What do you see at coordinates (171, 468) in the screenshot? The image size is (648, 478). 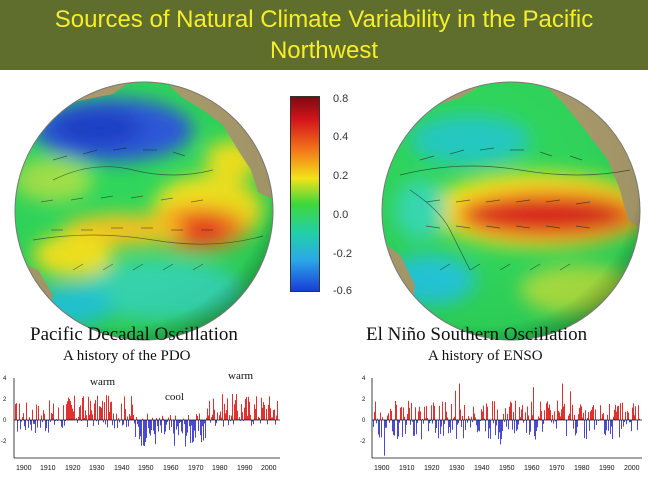 I see `pdo-xtick-6: 1960` at bounding box center [171, 468].